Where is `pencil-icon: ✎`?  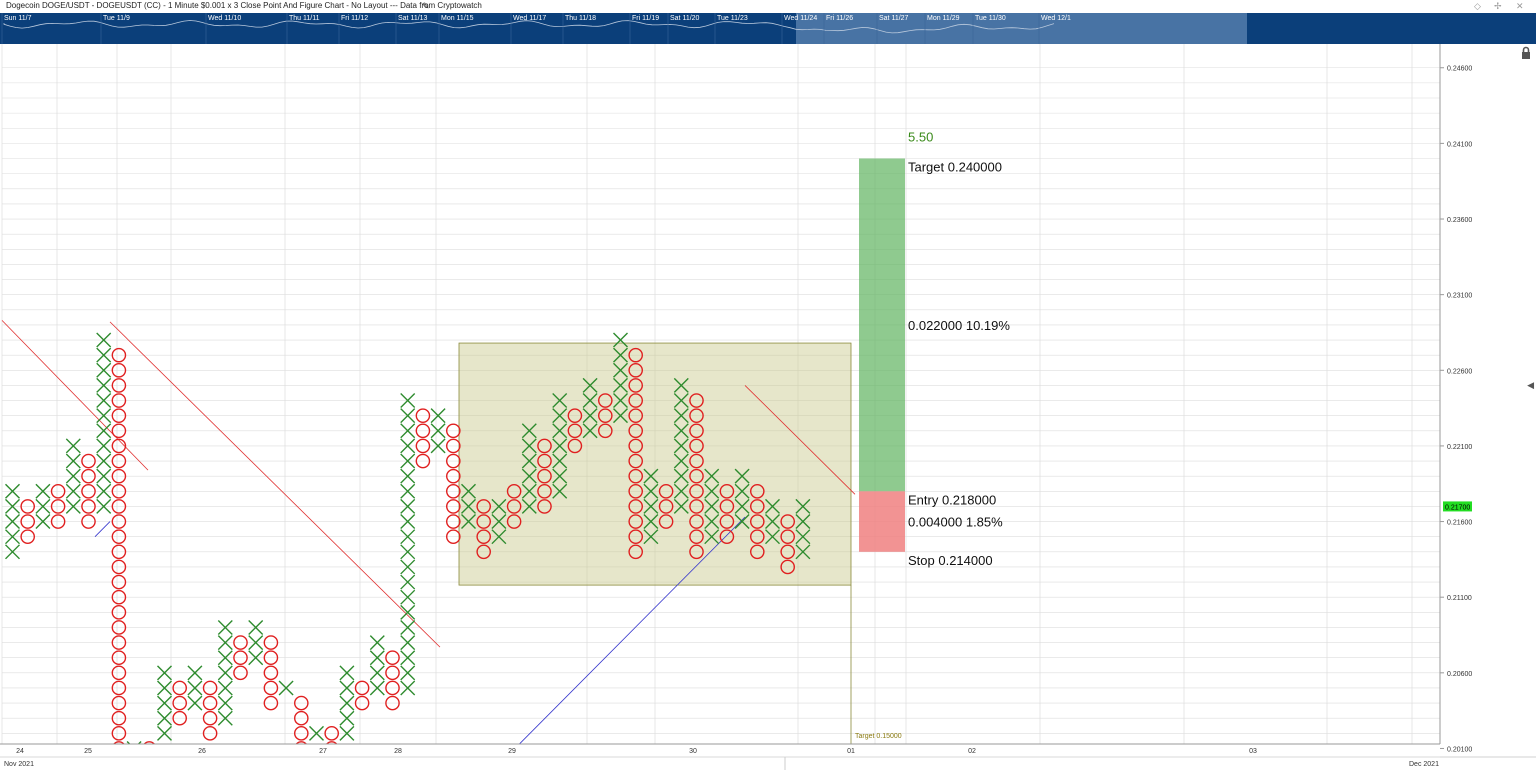 pencil-icon: ✎ is located at coordinates (426, 6).